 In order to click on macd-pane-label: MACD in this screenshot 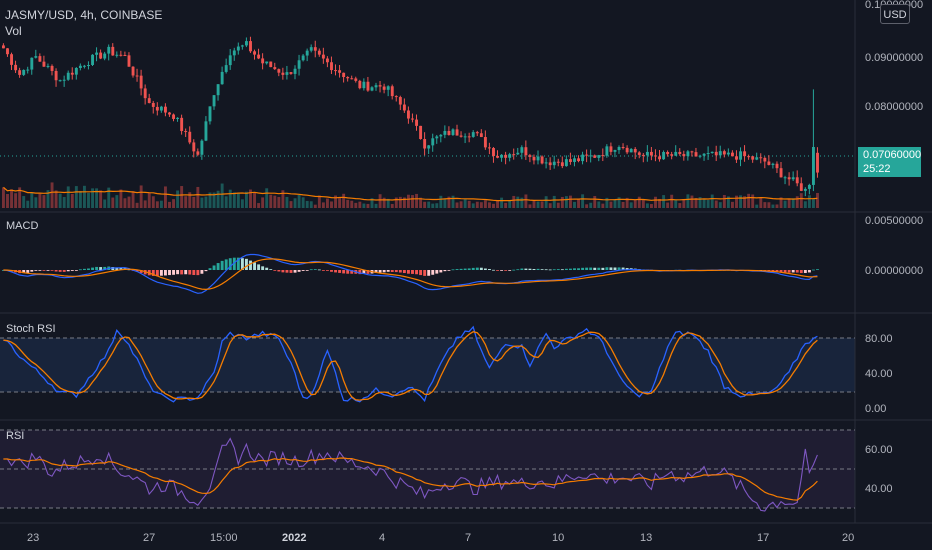, I will do `click(22, 226)`.